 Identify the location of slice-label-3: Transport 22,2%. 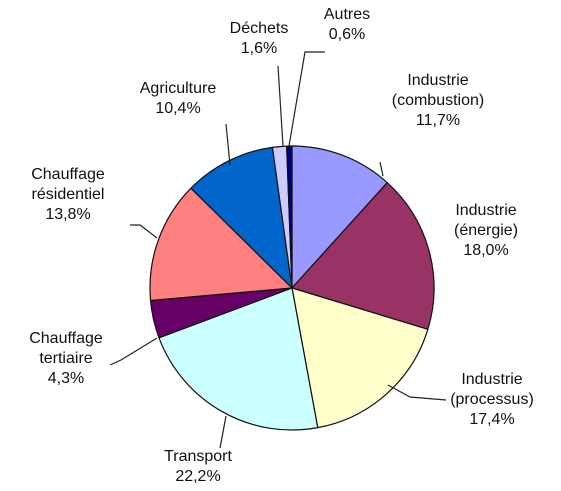
(198, 466).